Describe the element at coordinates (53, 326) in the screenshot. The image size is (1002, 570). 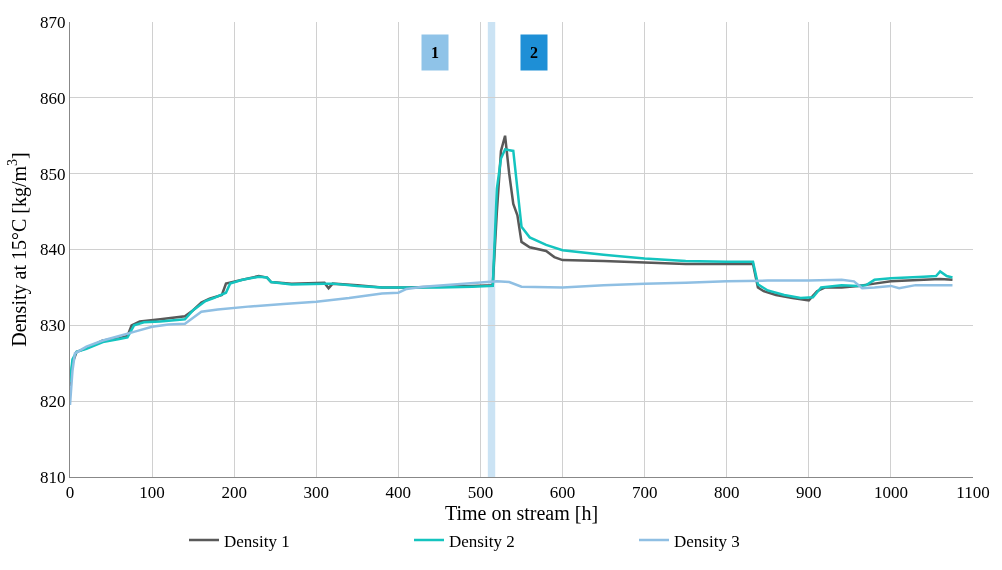
I see `y-tick-label: 830` at that location.